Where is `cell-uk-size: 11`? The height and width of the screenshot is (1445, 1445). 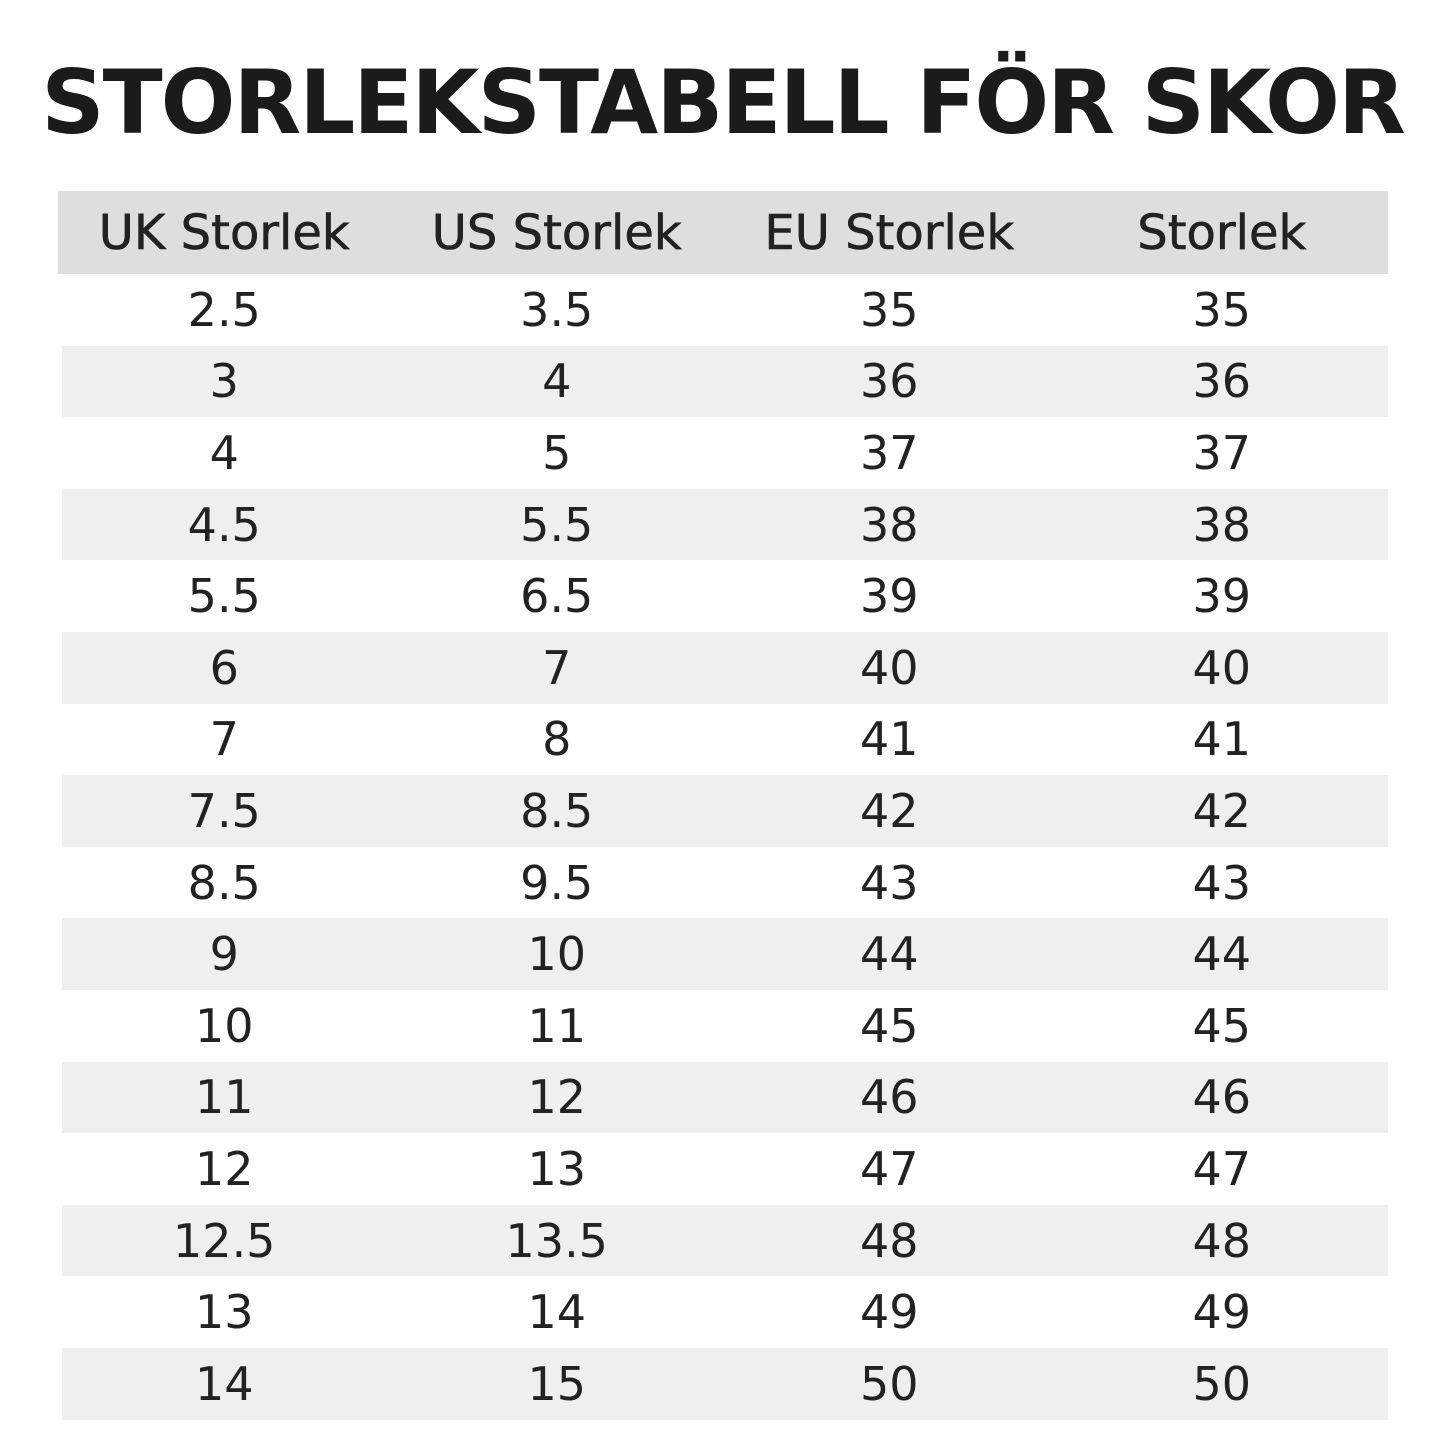
cell-uk-size: 11 is located at coordinates (224, 1097).